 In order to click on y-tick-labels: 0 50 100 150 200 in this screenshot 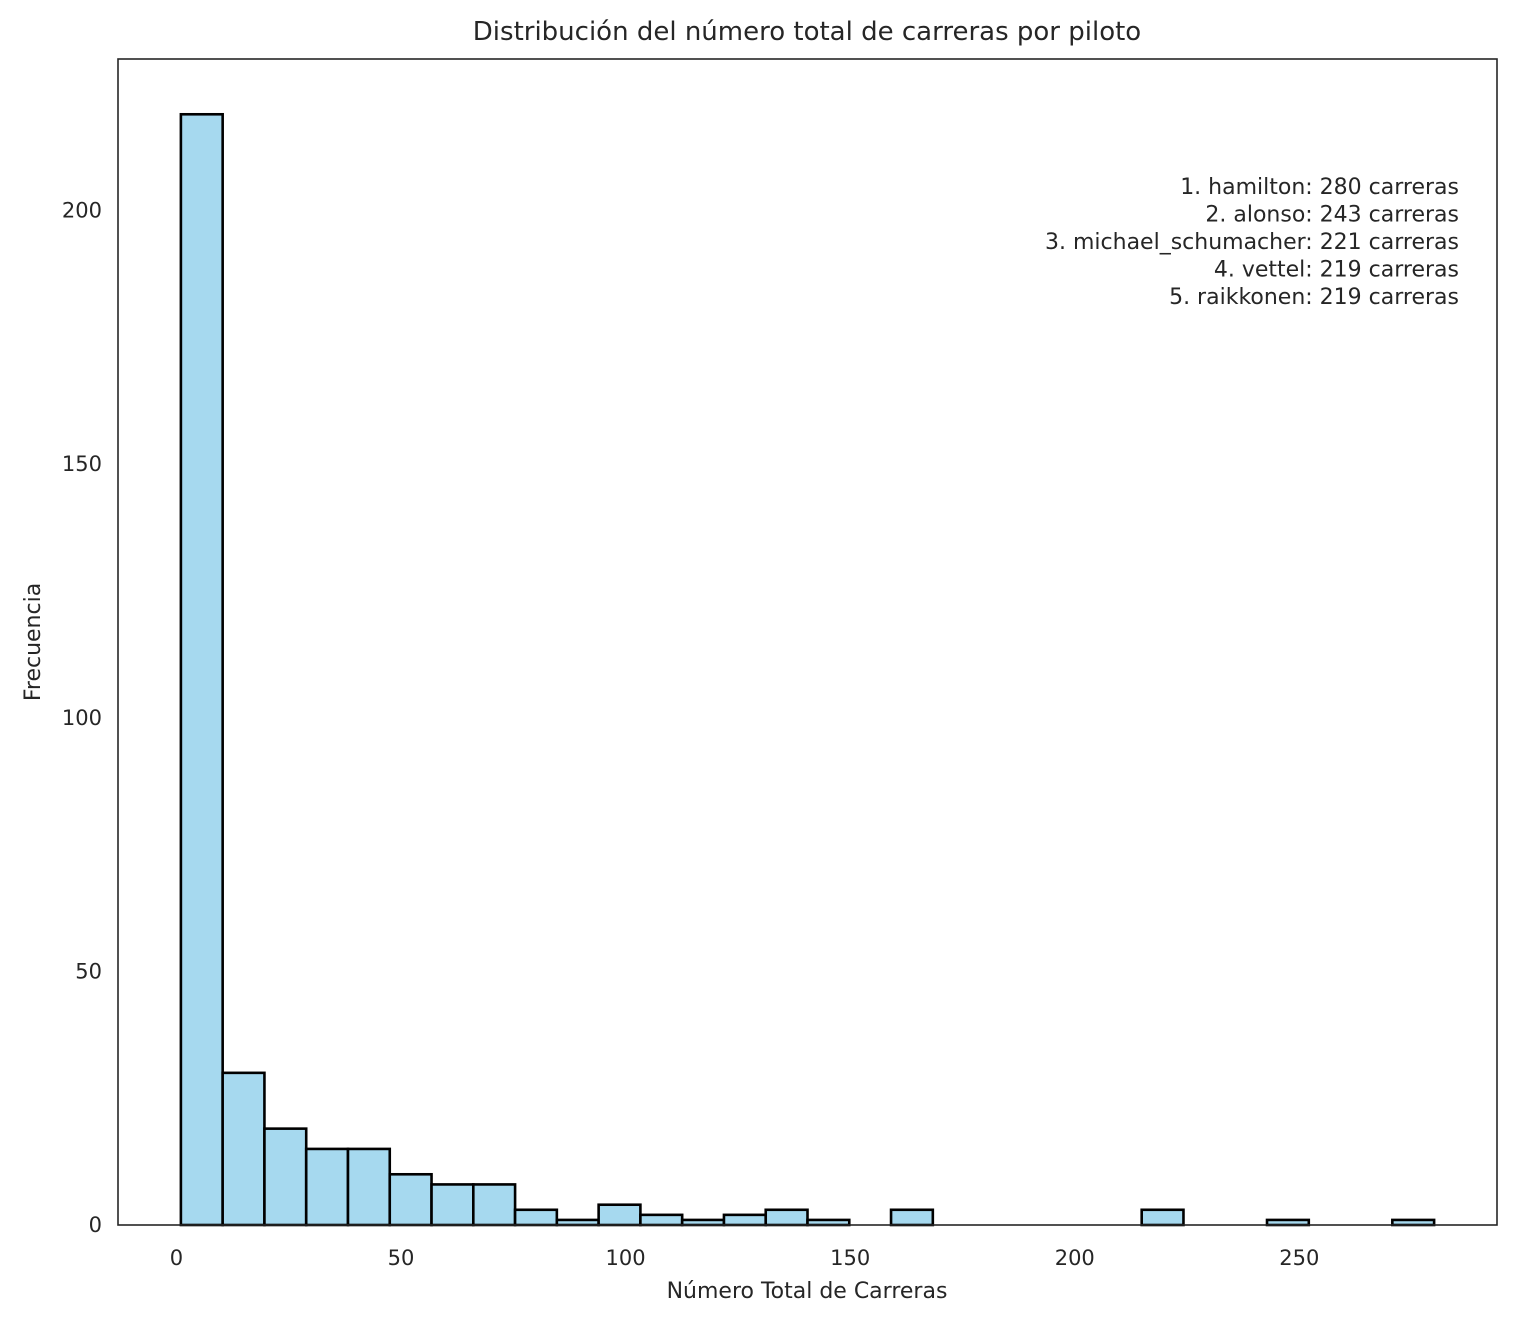, I will do `click(82, 718)`.